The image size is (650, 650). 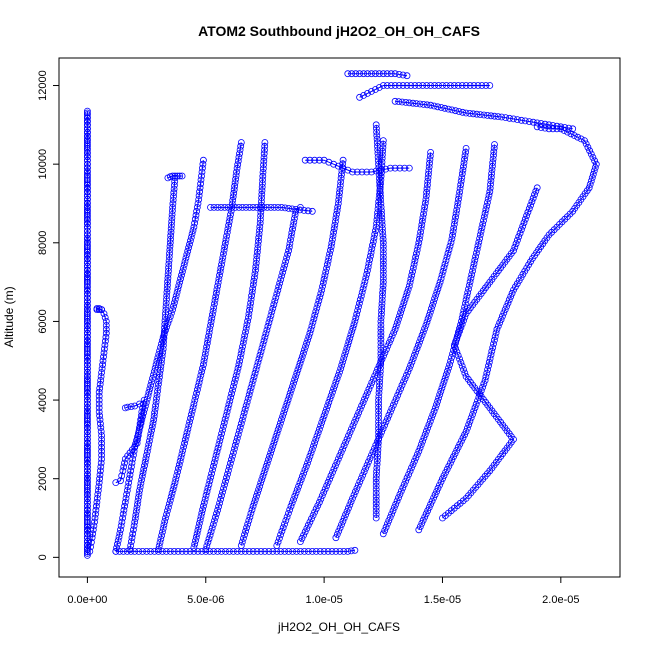 What do you see at coordinates (229, 345) in the screenshot?
I see `series-line` at bounding box center [229, 345].